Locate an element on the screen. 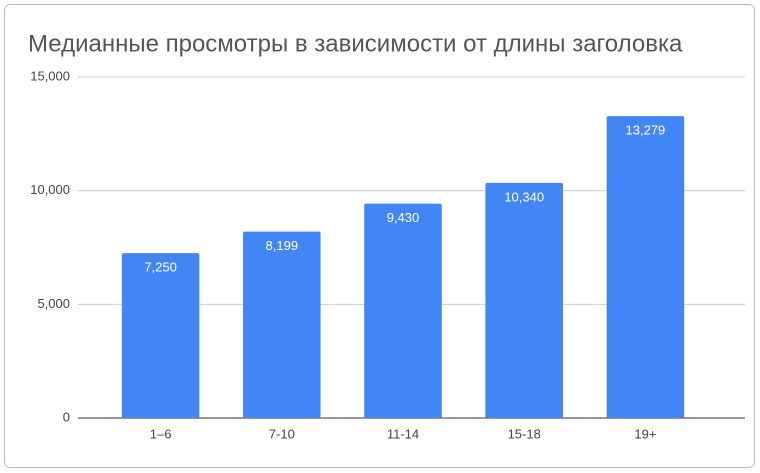 The image size is (760, 473). y-tick-label: 15,000 is located at coordinates (50, 75).